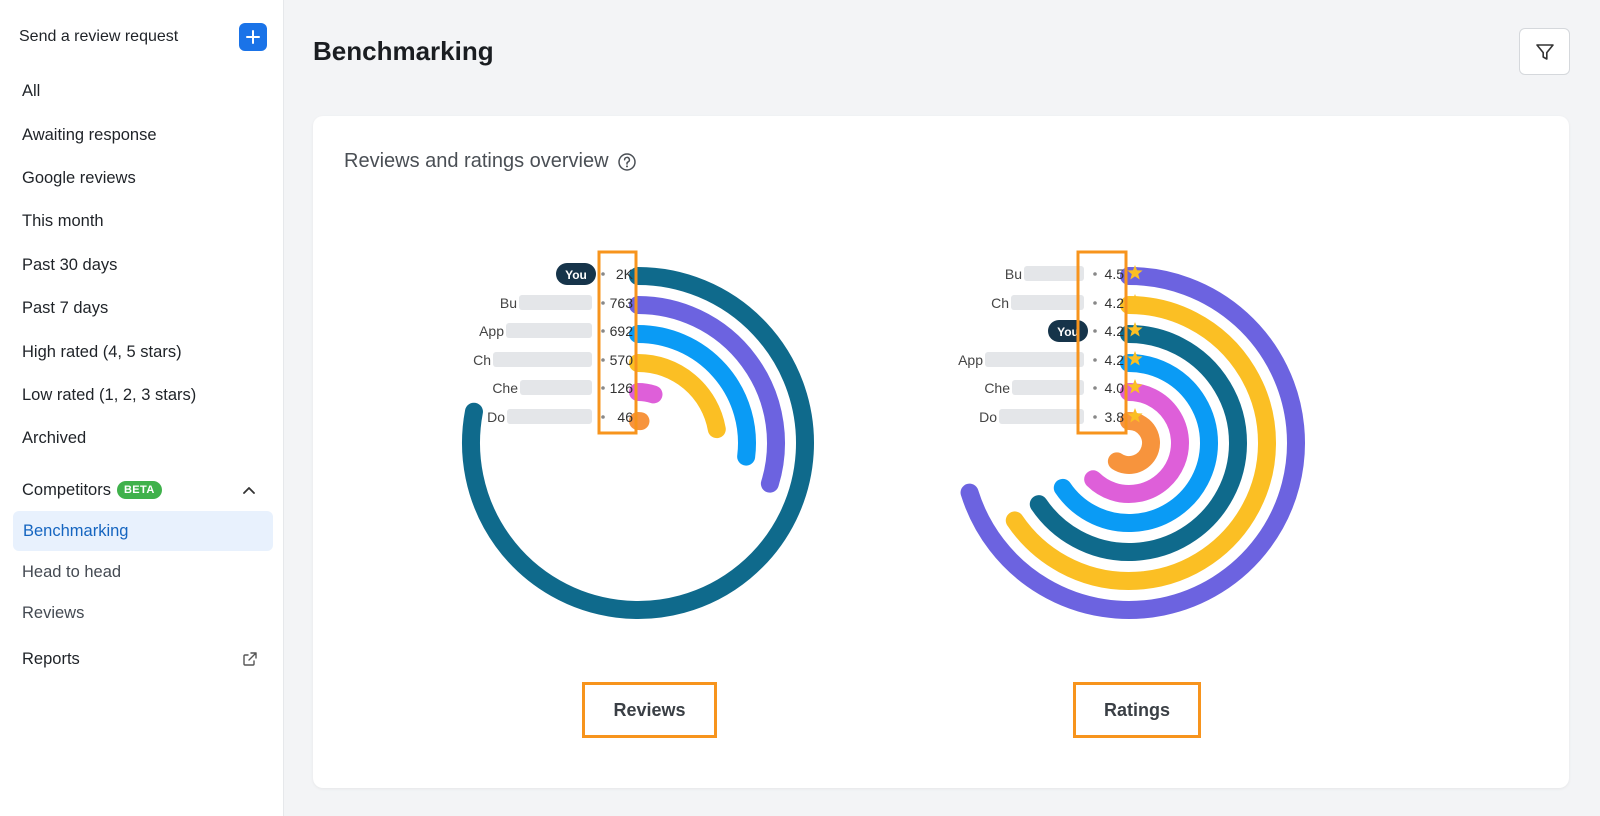 Image resolution: width=1600 pixels, height=816 pixels. I want to click on reviews-label-0: You, so click(576, 275).